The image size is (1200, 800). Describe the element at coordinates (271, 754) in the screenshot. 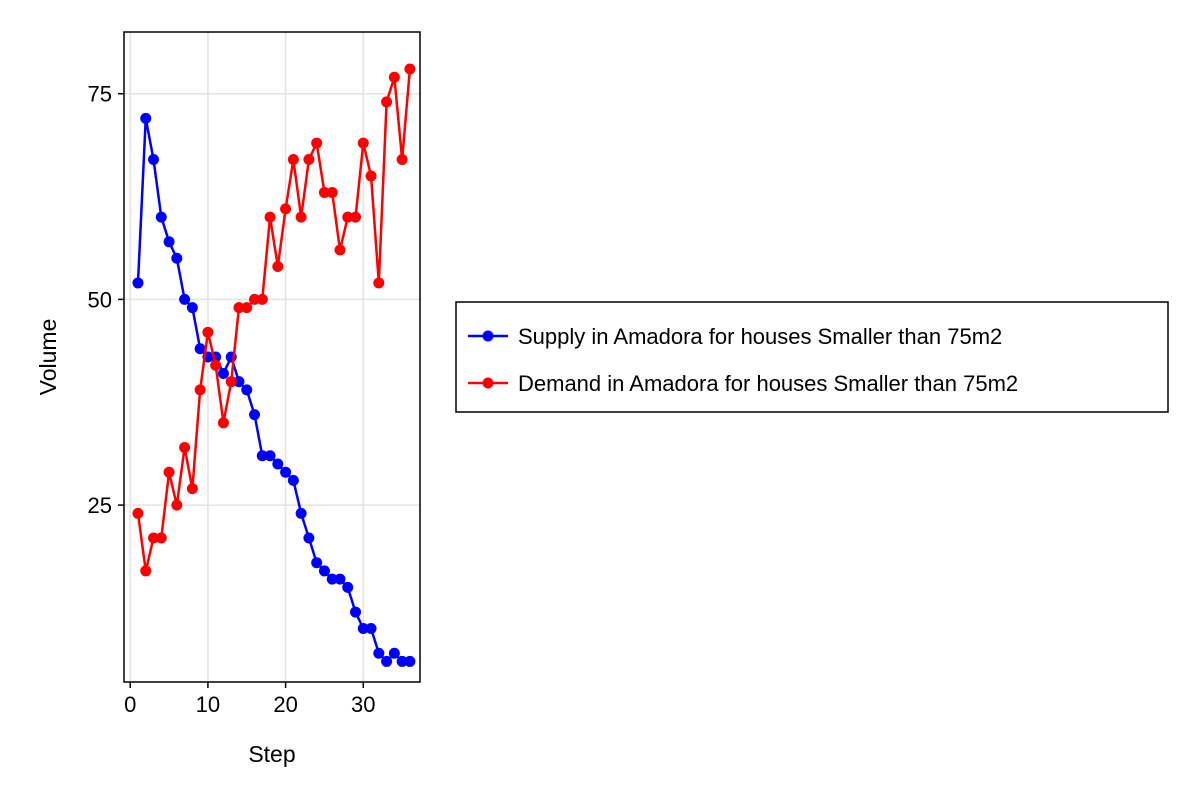

I see `x-axis-title: Step` at that location.